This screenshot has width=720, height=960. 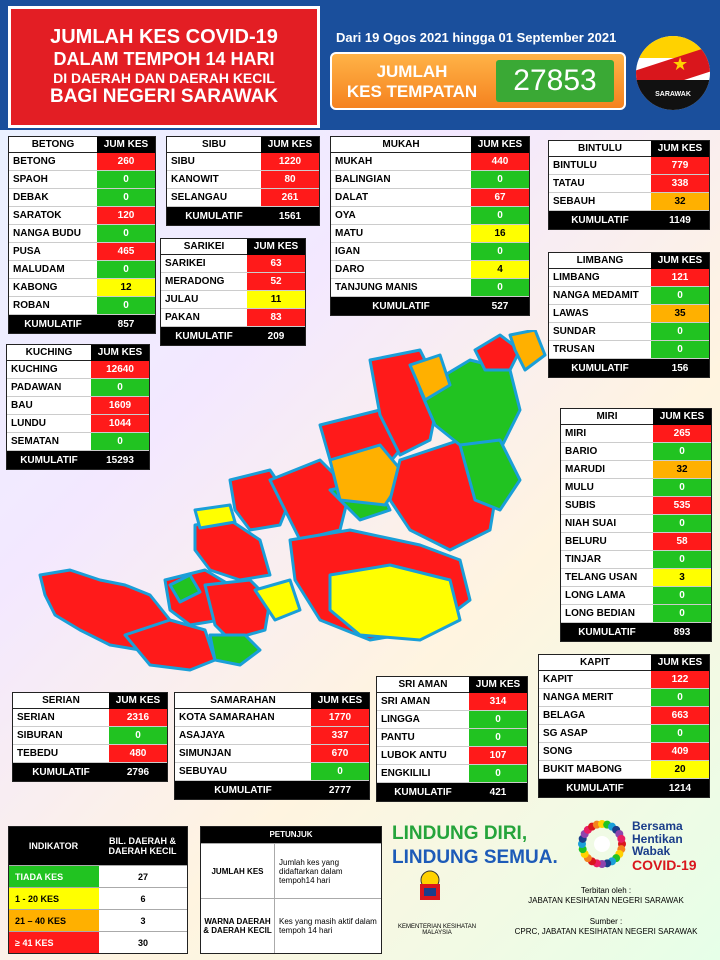 What do you see at coordinates (636, 578) in the screenshot?
I see `table-row: TELANG USAN 3` at bounding box center [636, 578].